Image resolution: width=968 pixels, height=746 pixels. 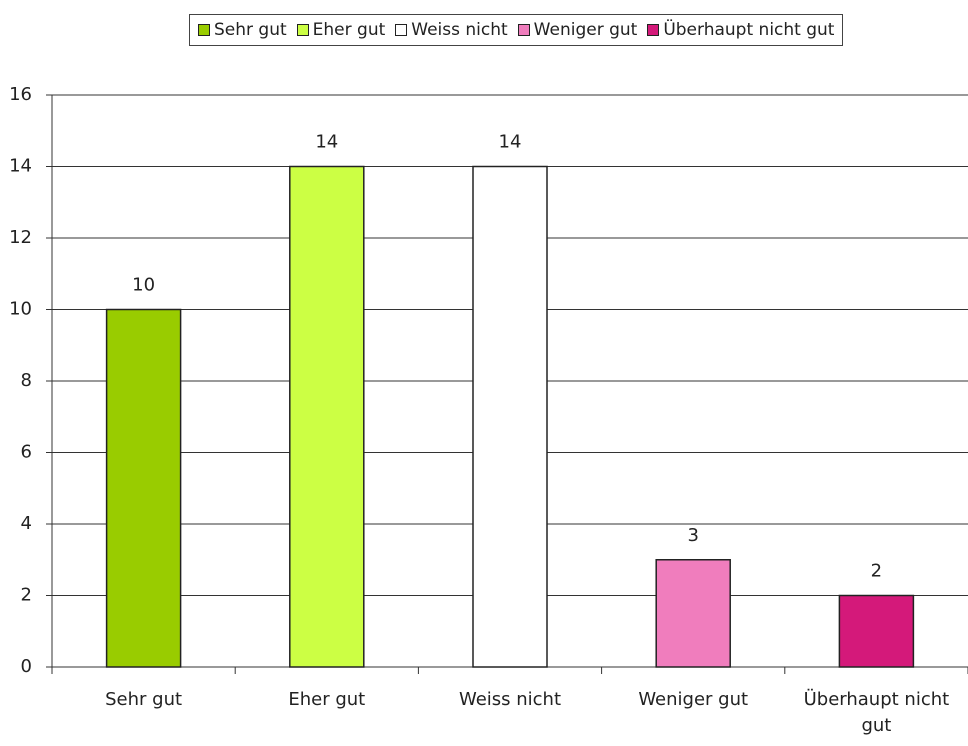 I want to click on x-tick-label: Weniger gut, so click(x=693, y=699).